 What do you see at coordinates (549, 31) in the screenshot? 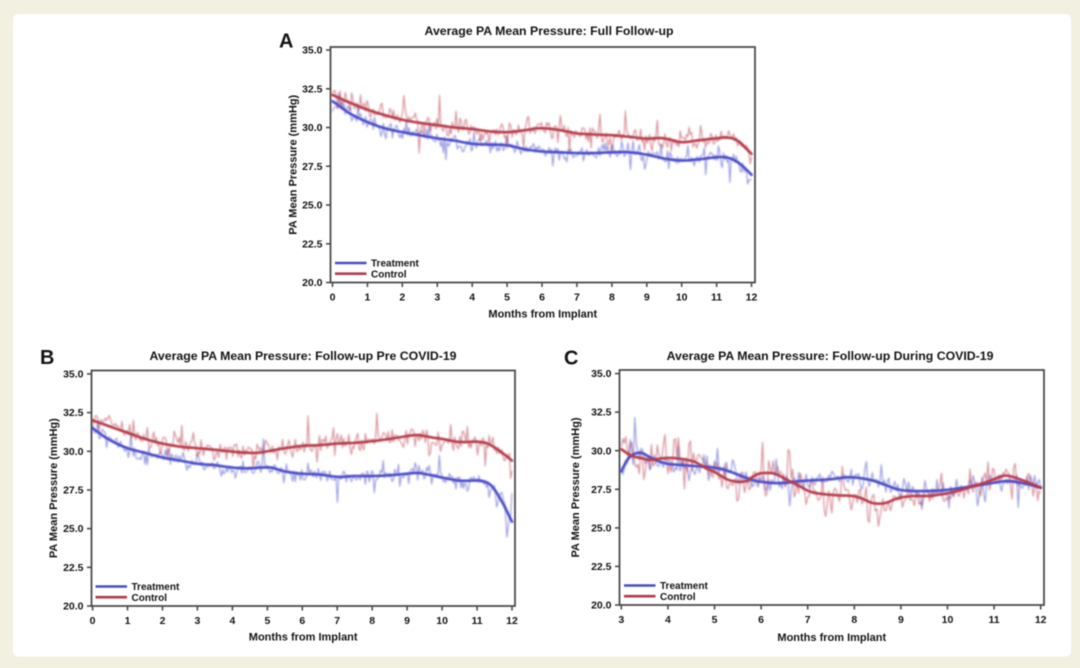
I see `svg-text:Average PA Mean Pressure: Full: Average PA Mean Pressure: Full Follow-up` at bounding box center [549, 31].